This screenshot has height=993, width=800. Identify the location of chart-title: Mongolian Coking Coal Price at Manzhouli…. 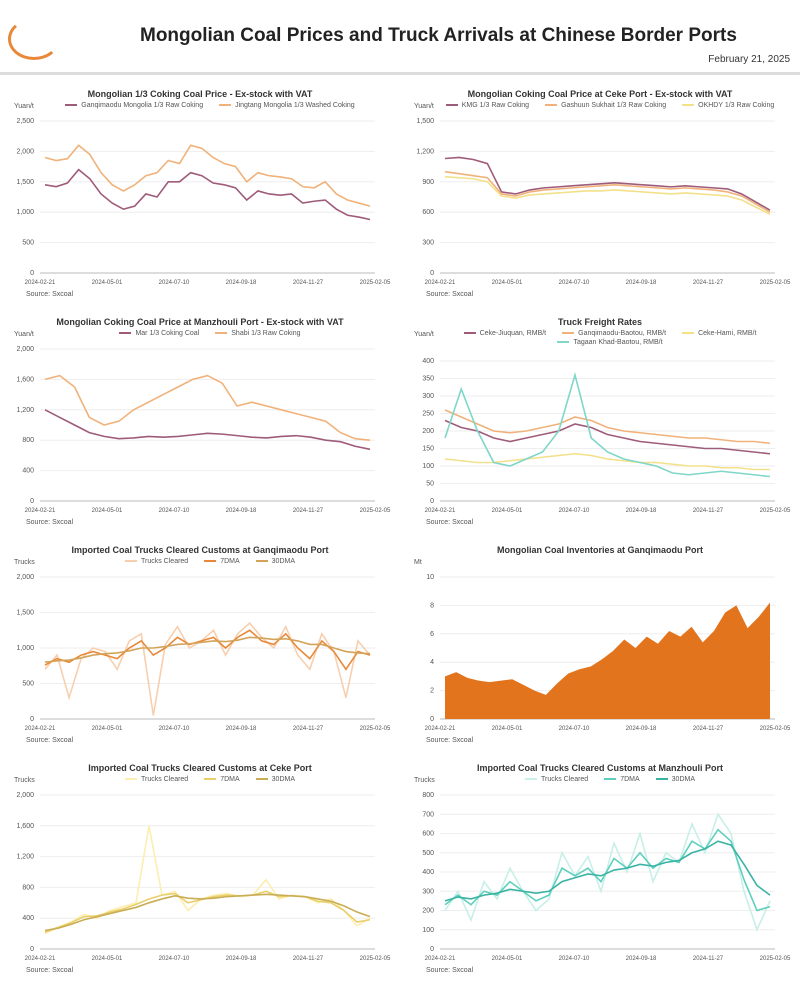
(200, 322).